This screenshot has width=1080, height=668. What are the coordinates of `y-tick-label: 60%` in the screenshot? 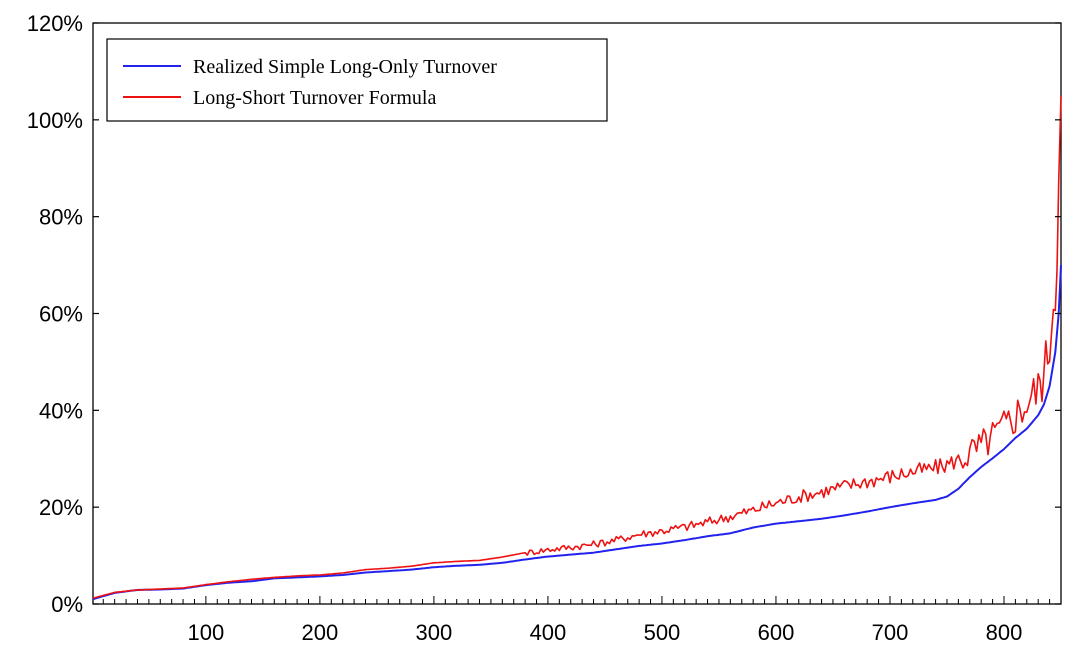 It's located at (61, 314).